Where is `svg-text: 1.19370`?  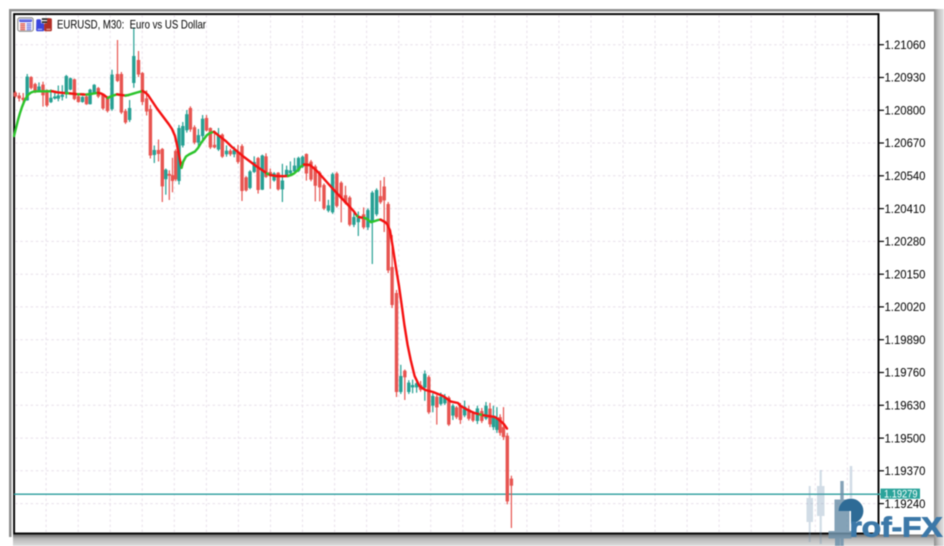 svg-text: 1.19370 is located at coordinates (905, 472).